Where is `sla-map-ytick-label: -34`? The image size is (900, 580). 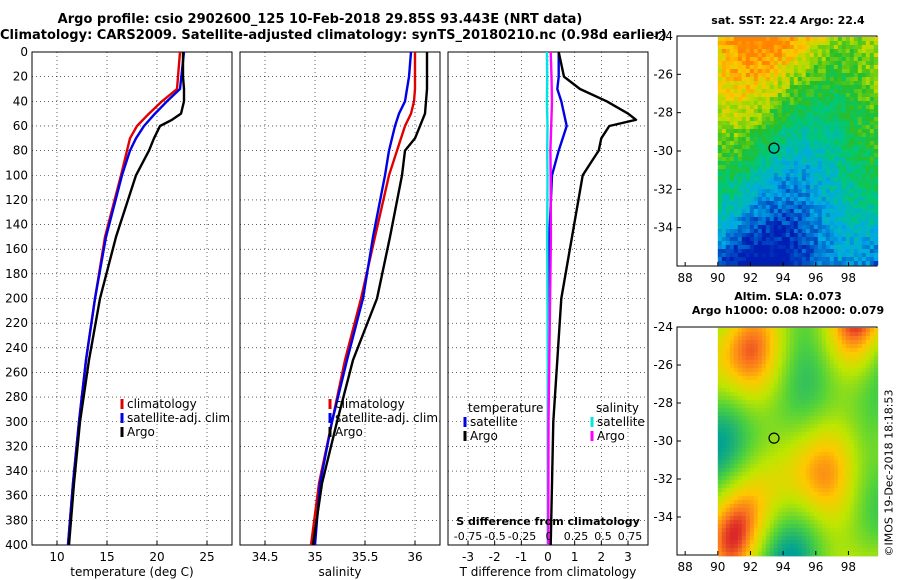
sla-map-ytick-label: -34 is located at coordinates (663, 517).